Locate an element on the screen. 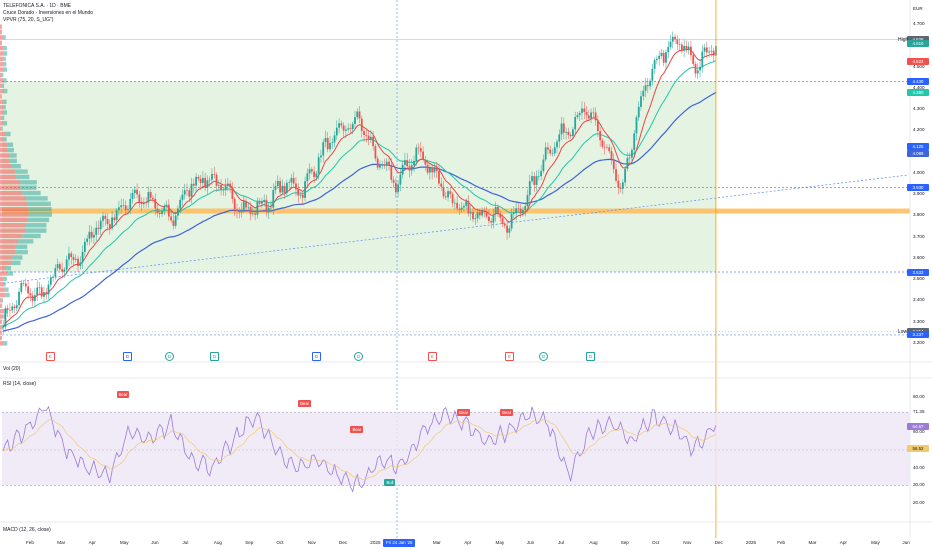 The width and height of the screenshot is (932, 550). event-marker-1: D is located at coordinates (127, 356).